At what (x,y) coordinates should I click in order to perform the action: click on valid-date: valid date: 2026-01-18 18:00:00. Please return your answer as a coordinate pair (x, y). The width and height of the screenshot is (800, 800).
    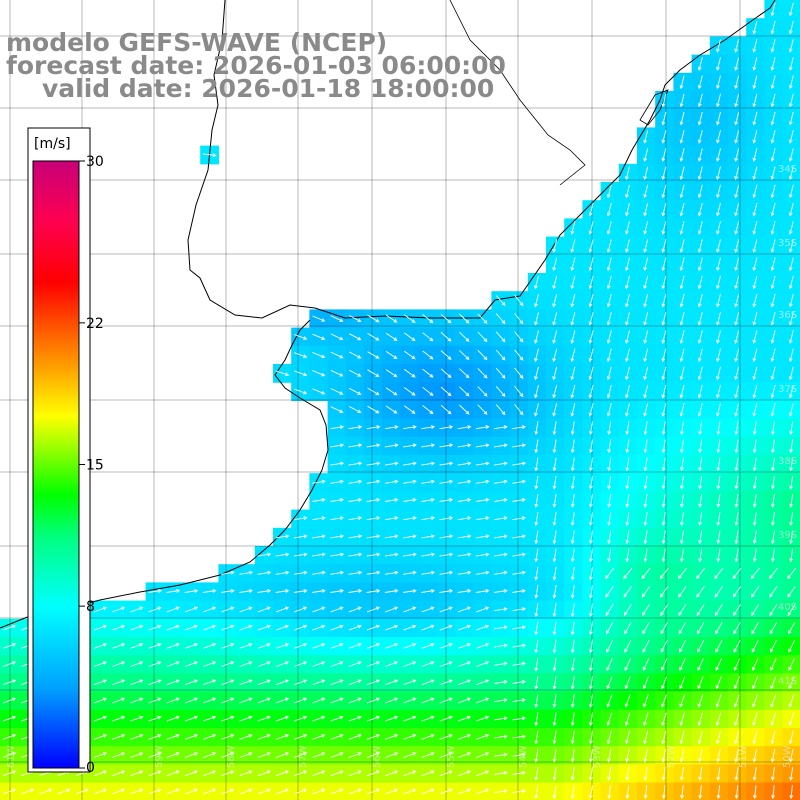
    Looking at the image, I should click on (268, 88).